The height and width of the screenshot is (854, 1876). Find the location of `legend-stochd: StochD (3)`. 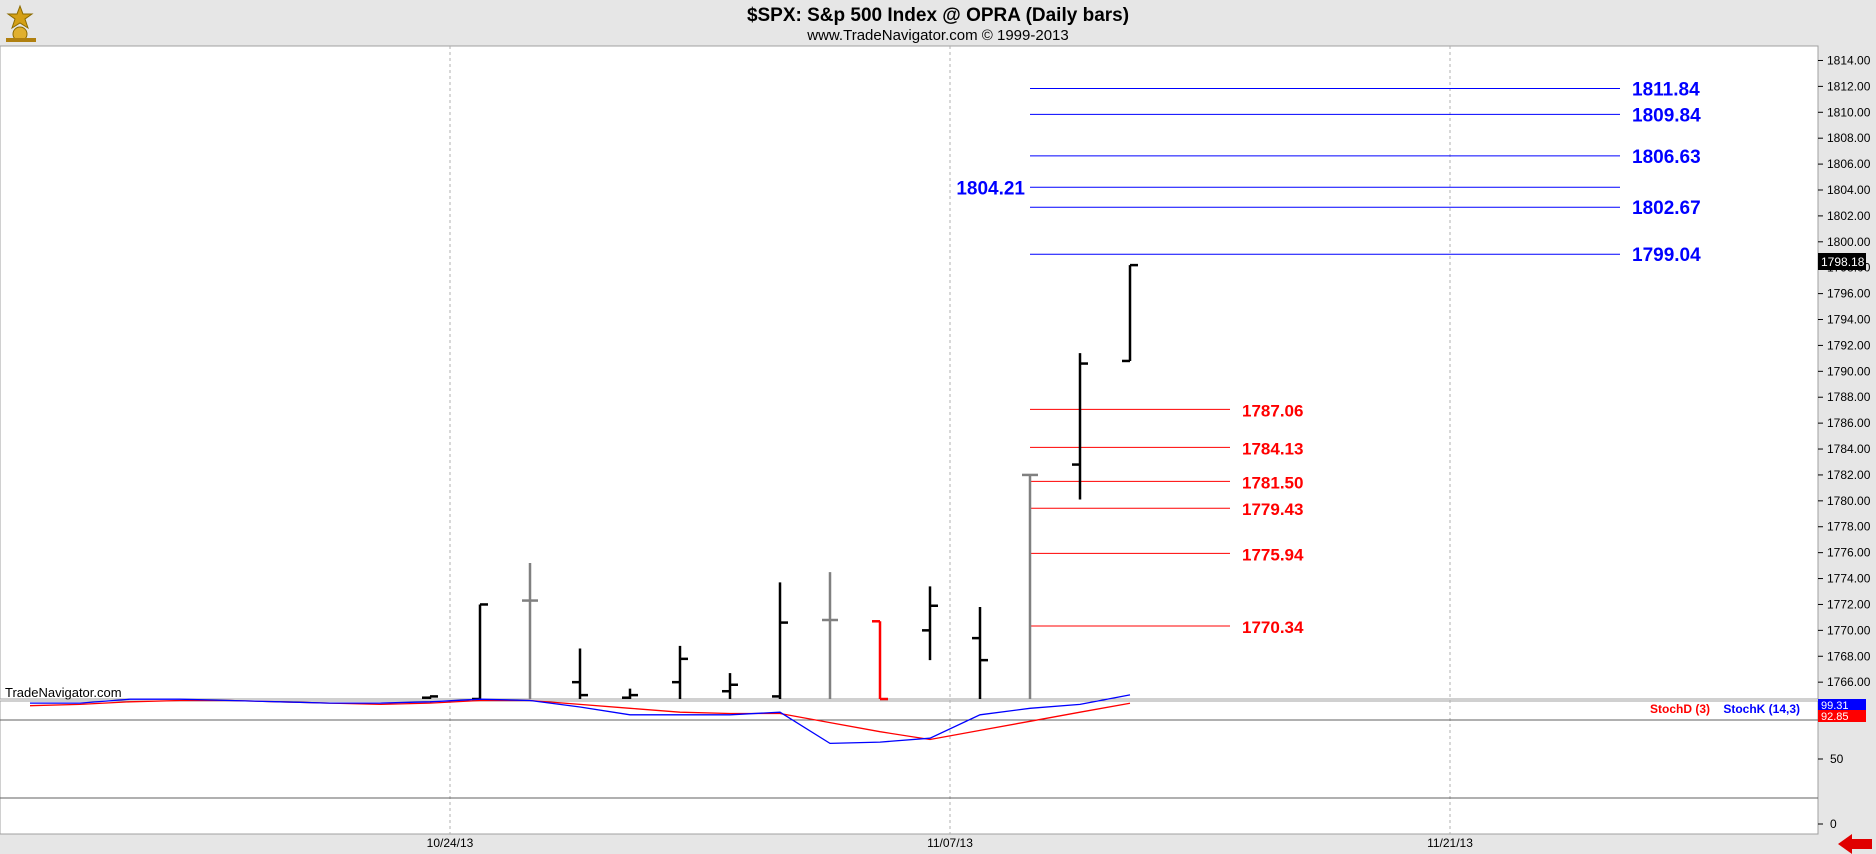

legend-stochd: StochD (3) is located at coordinates (1680, 709).